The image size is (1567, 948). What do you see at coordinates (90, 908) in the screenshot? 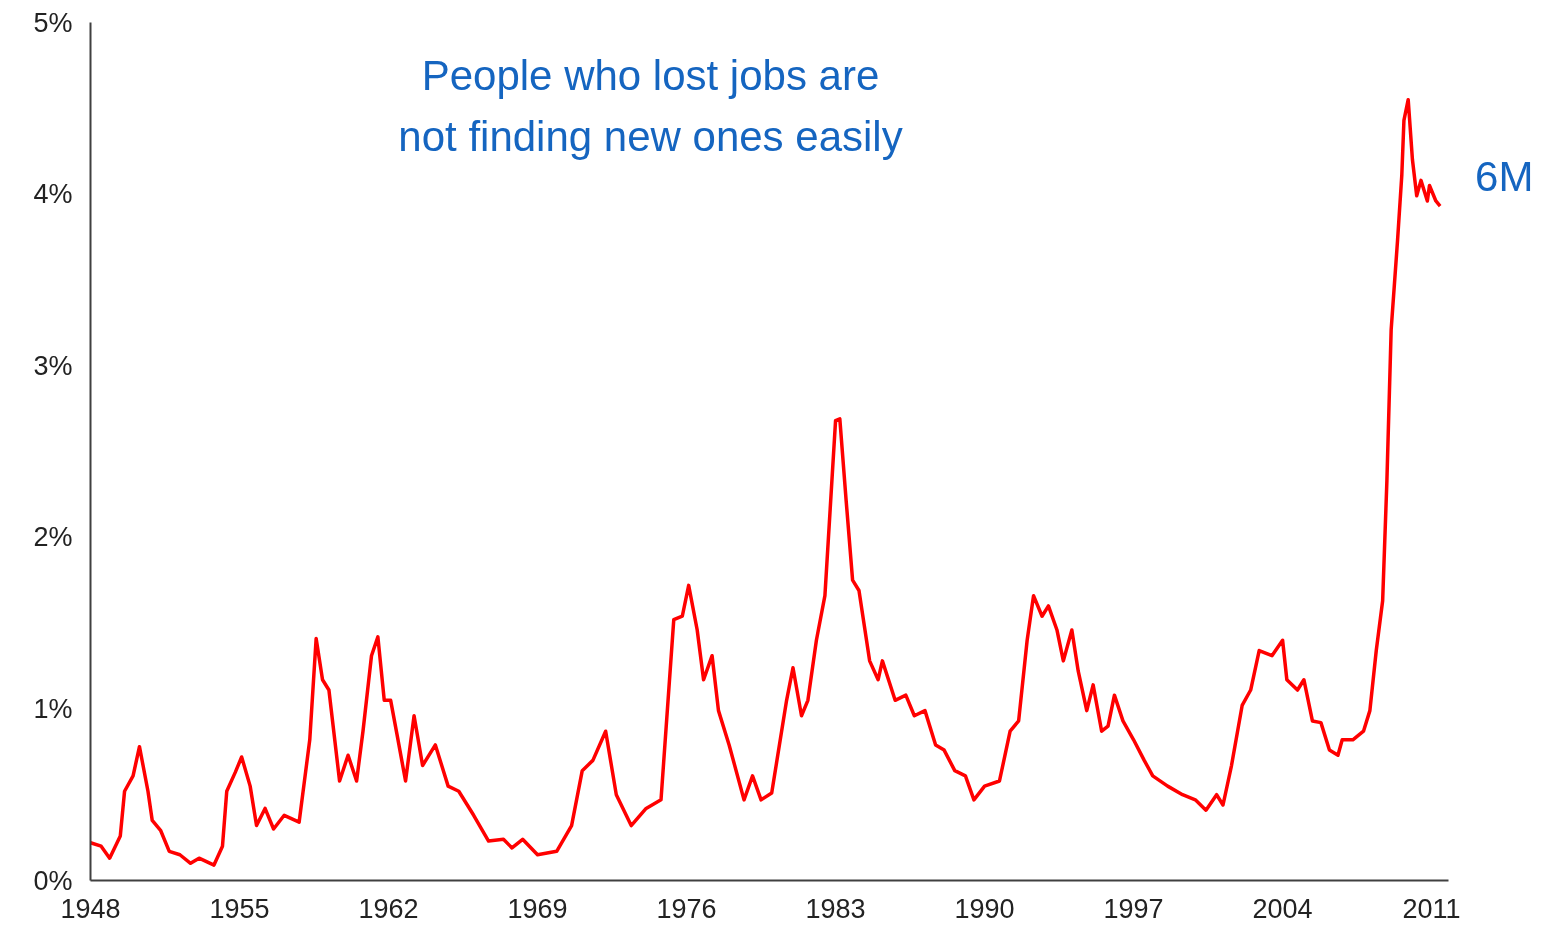
I see `x-tick-label: 1948` at bounding box center [90, 908].